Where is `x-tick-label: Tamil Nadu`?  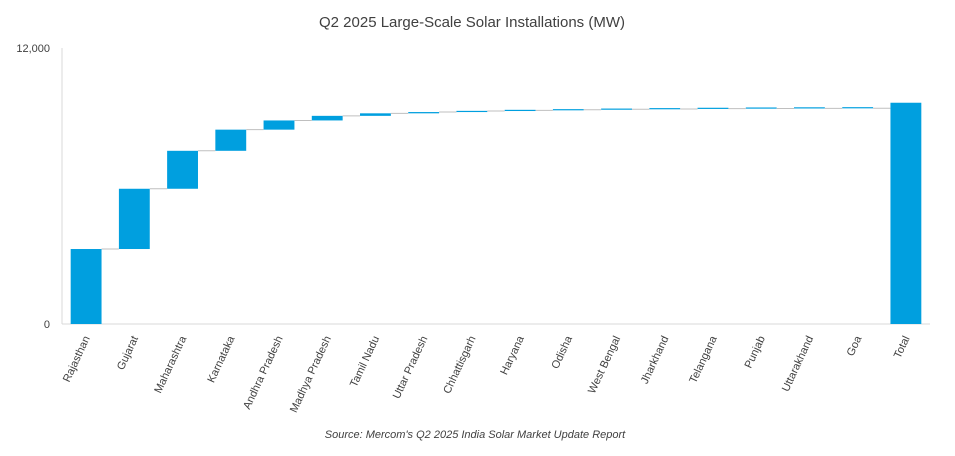
x-tick-label: Tamil Nadu is located at coordinates (365, 361).